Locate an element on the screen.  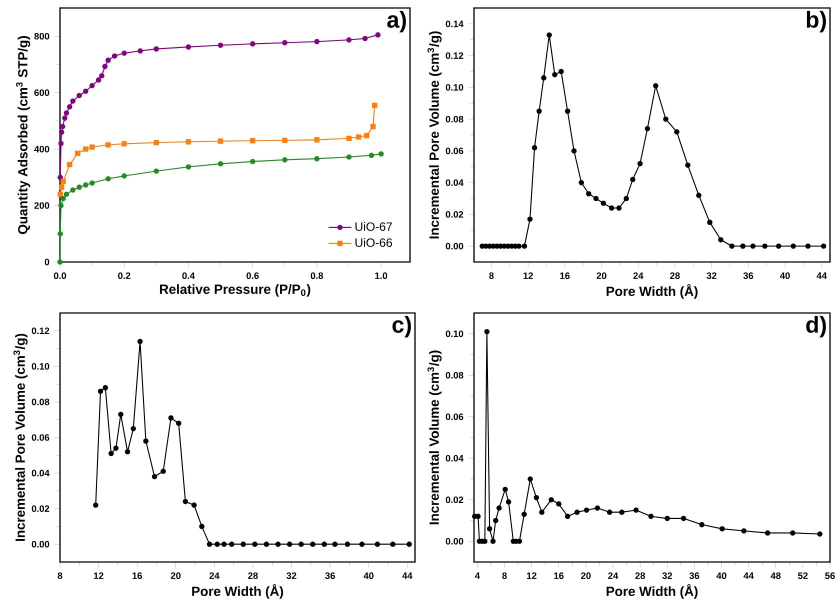
y-tick-label: 800 is located at coordinates (42, 36).